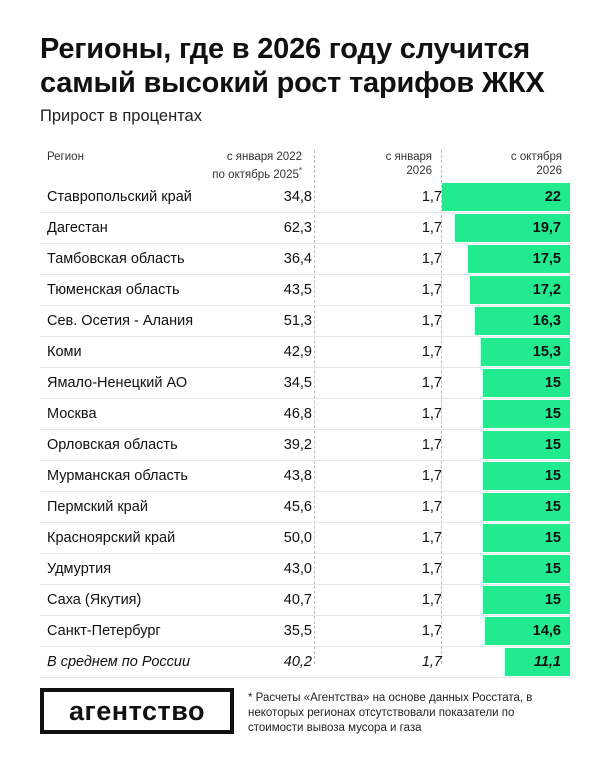 This screenshot has height=768, width=614. Describe the element at coordinates (257, 166) in the screenshot. I see `header-jan2022-oct2025: с января 2022 по октябрь 2025*` at that location.